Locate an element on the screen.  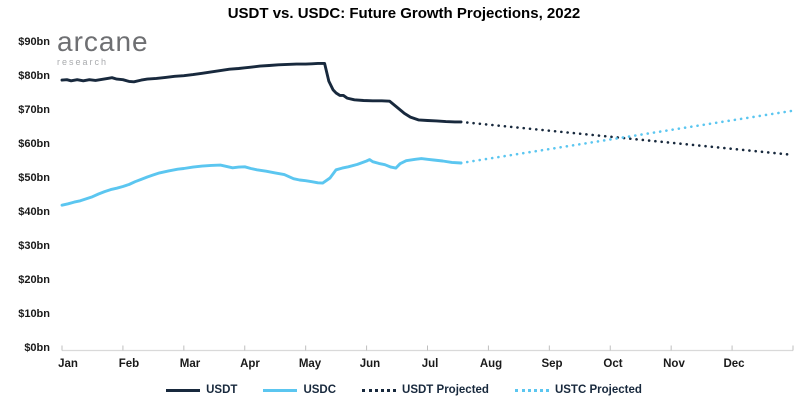
legend-label: USDT is located at coordinates (222, 390).